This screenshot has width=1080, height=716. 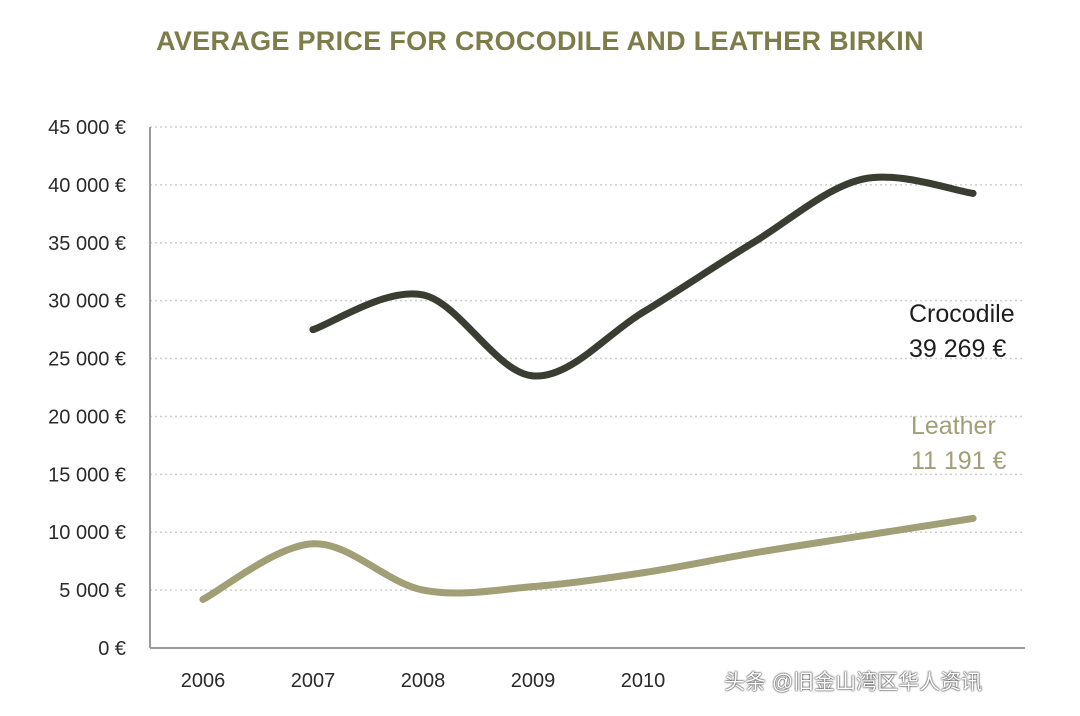 I want to click on y-tick-label: 40 000 €, so click(x=87, y=186).